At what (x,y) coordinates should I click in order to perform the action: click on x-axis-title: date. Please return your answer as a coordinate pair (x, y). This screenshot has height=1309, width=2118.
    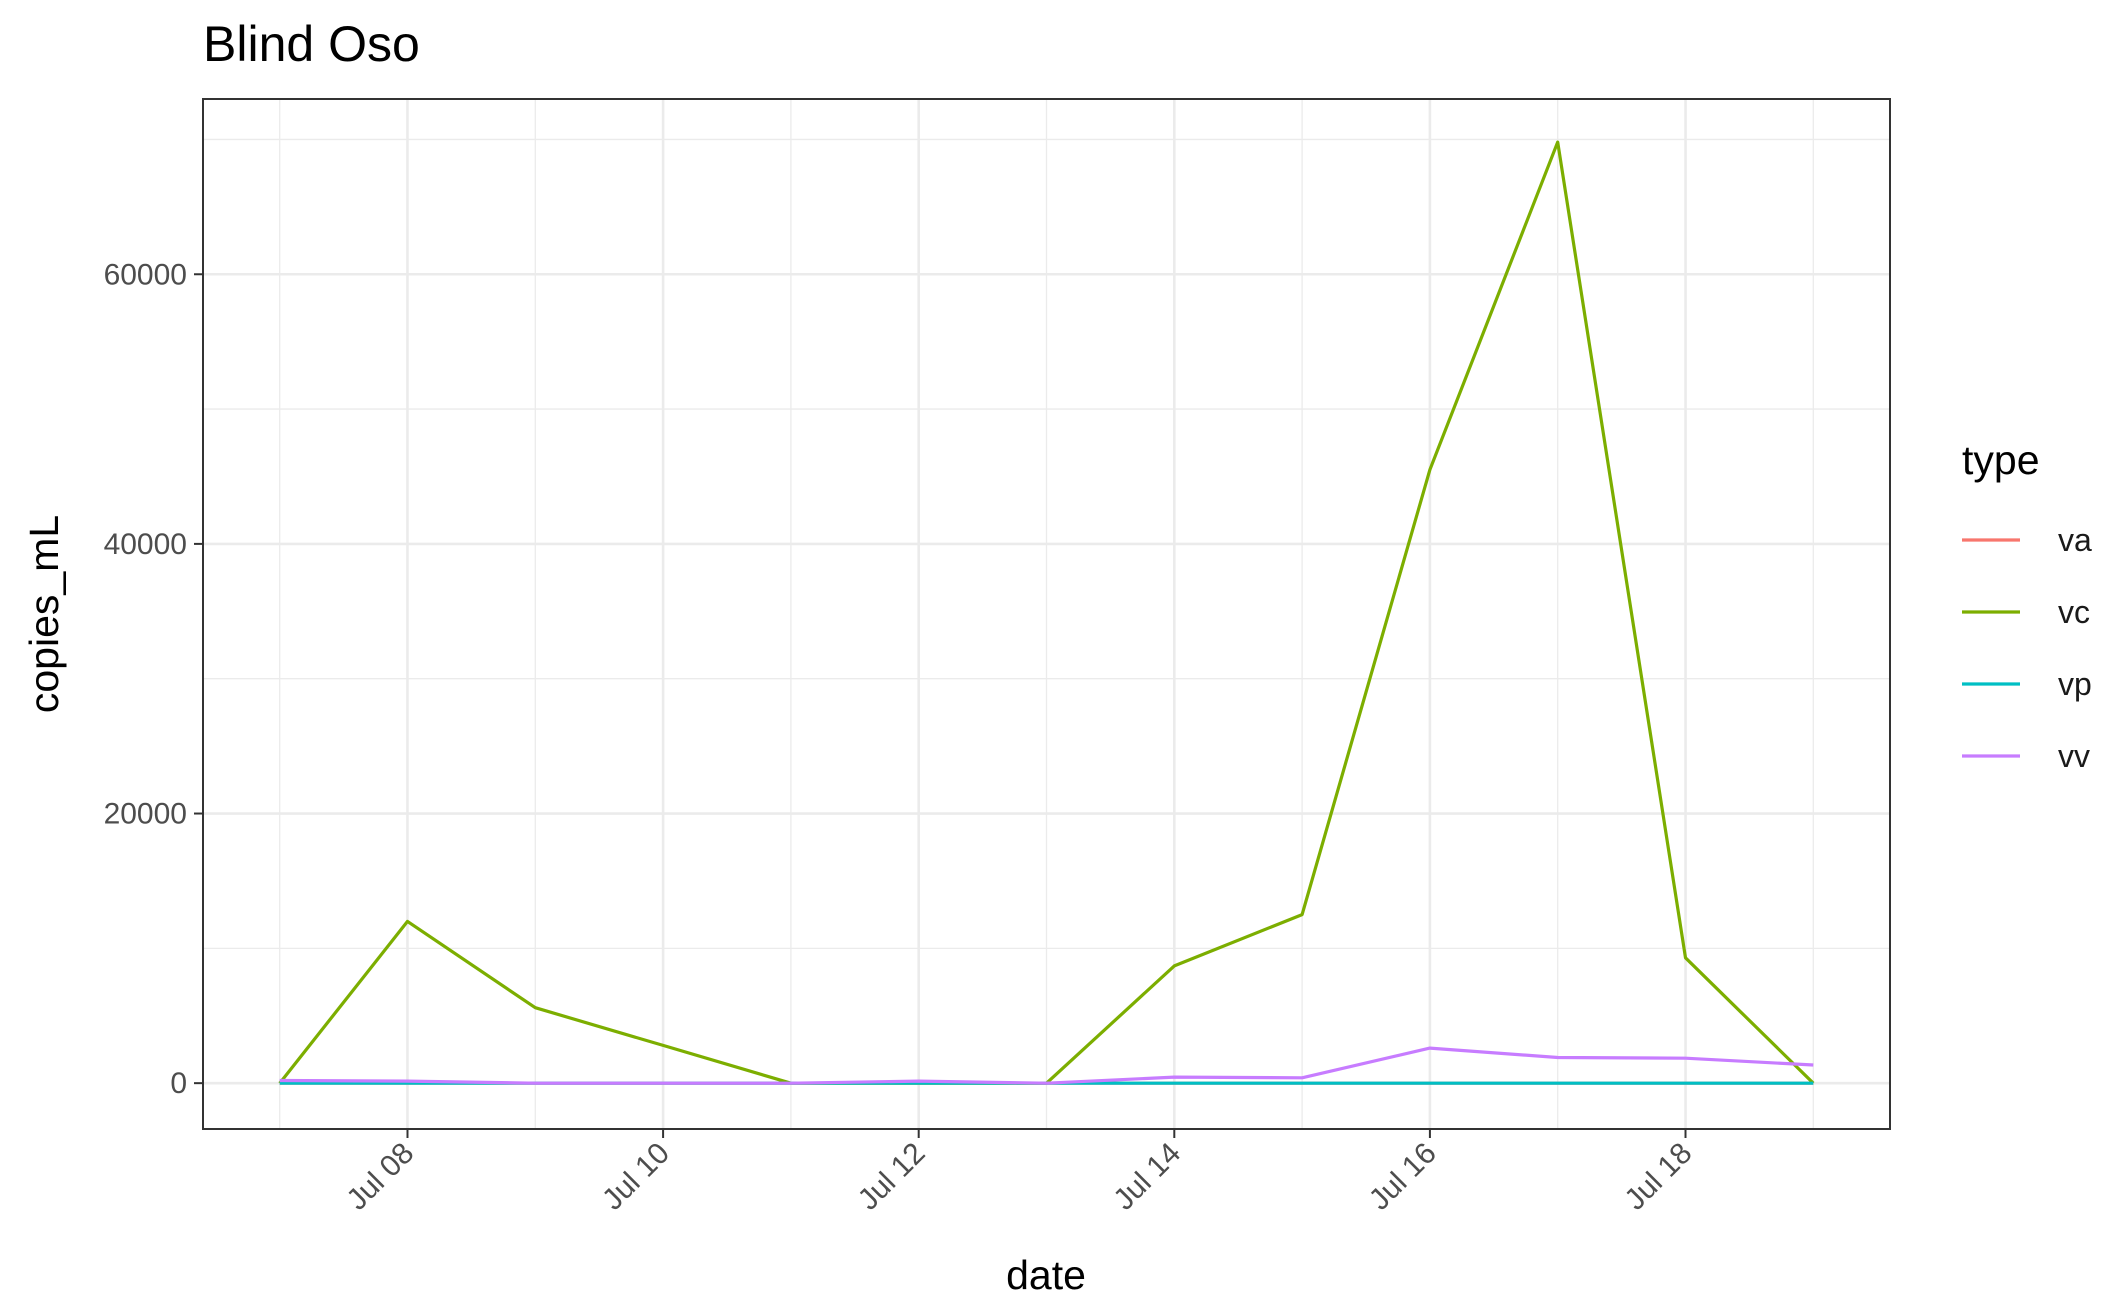
    Looking at the image, I should click on (1046, 1275).